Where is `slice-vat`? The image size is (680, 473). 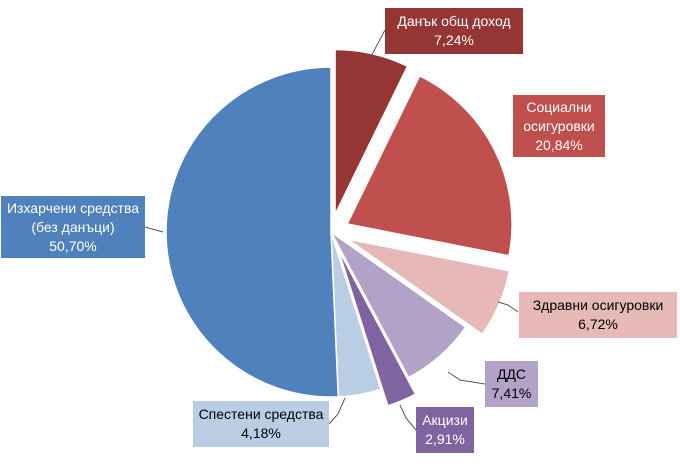 slice-vat is located at coordinates (398, 305).